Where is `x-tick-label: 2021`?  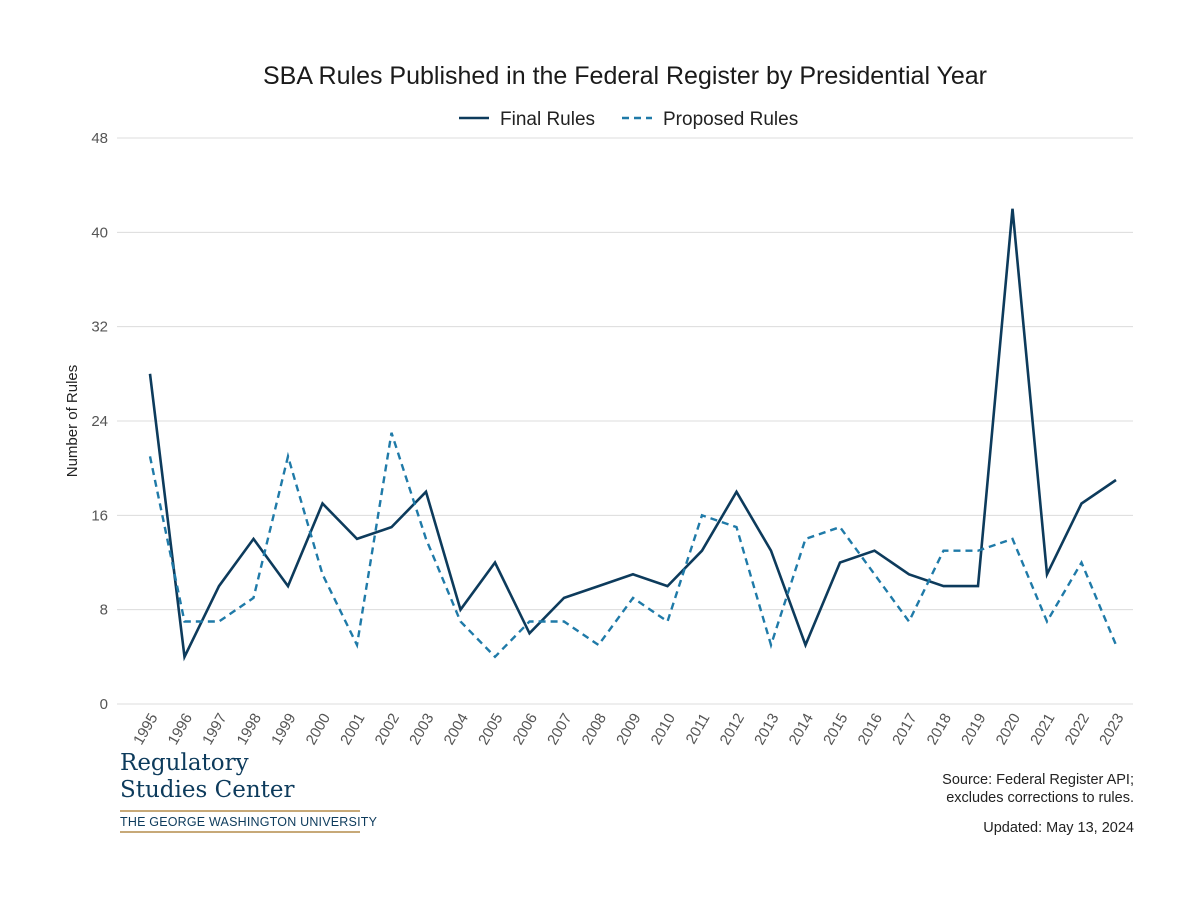
x-tick-label: 2021 is located at coordinates (1042, 729).